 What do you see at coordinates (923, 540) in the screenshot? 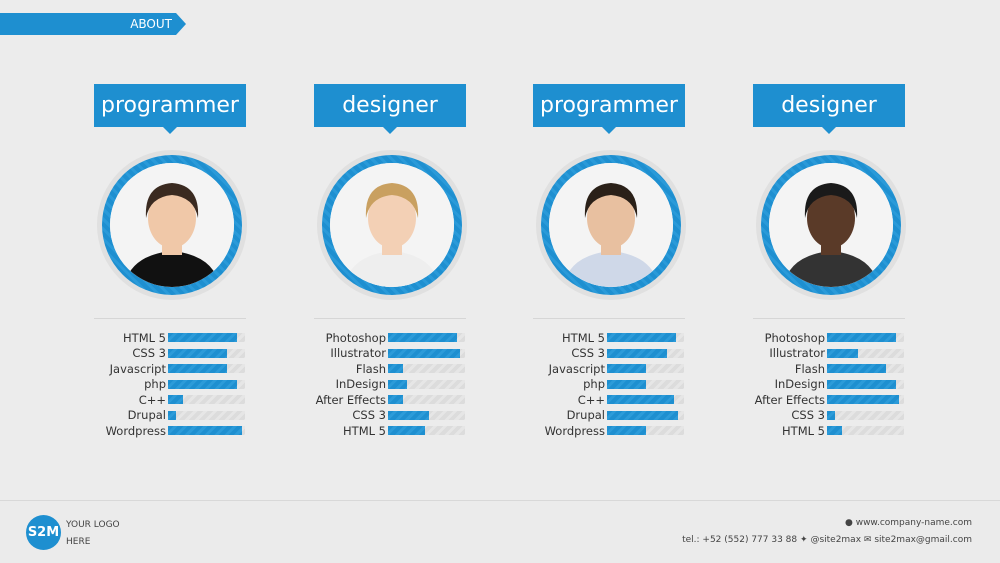
I see `email-link: site2max@gmail.com` at bounding box center [923, 540].